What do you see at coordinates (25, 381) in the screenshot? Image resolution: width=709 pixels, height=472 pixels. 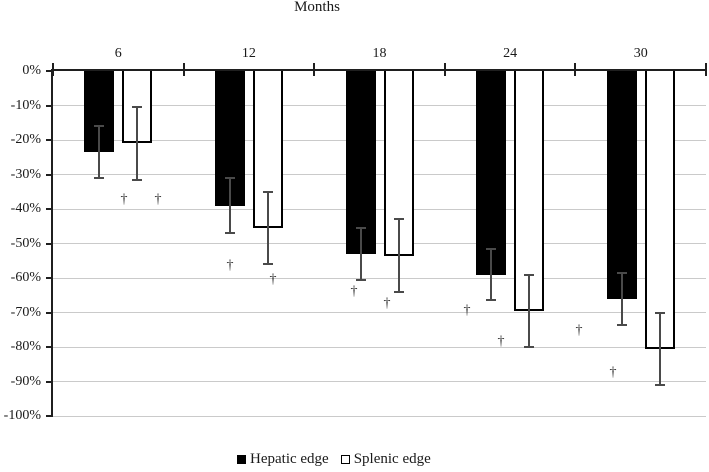 I see `y-axis-label--90%: -90%` at bounding box center [25, 381].